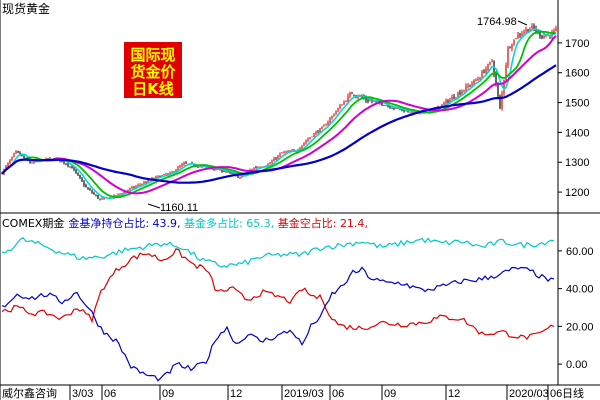  I want to click on cot-tick-label: 40.00, so click(580, 290).